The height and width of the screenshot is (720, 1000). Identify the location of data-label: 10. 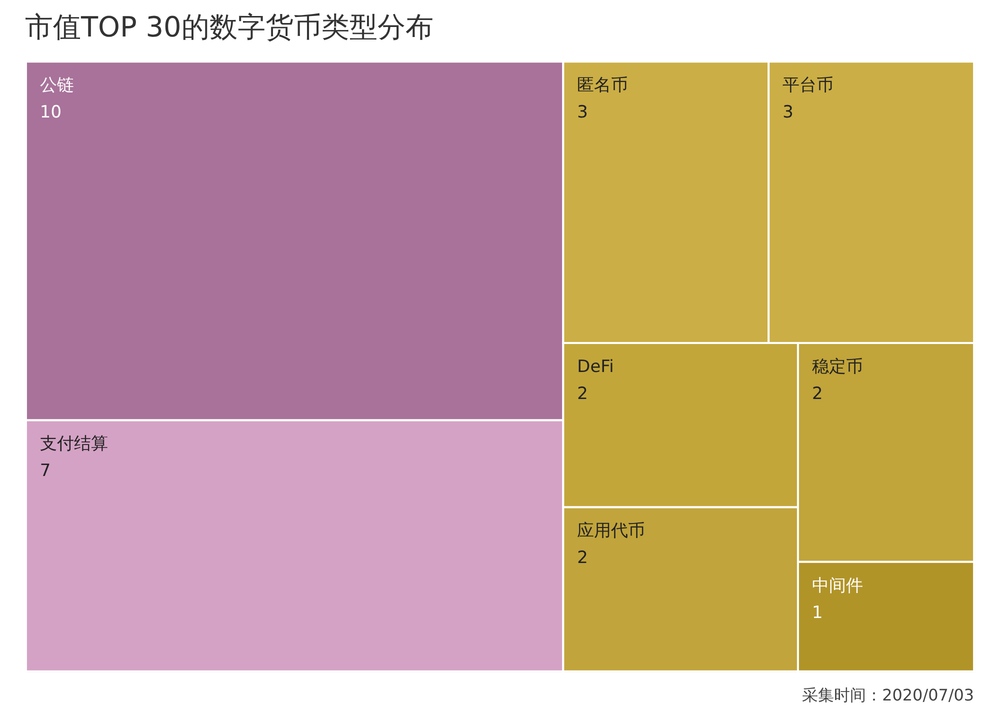
(51, 111).